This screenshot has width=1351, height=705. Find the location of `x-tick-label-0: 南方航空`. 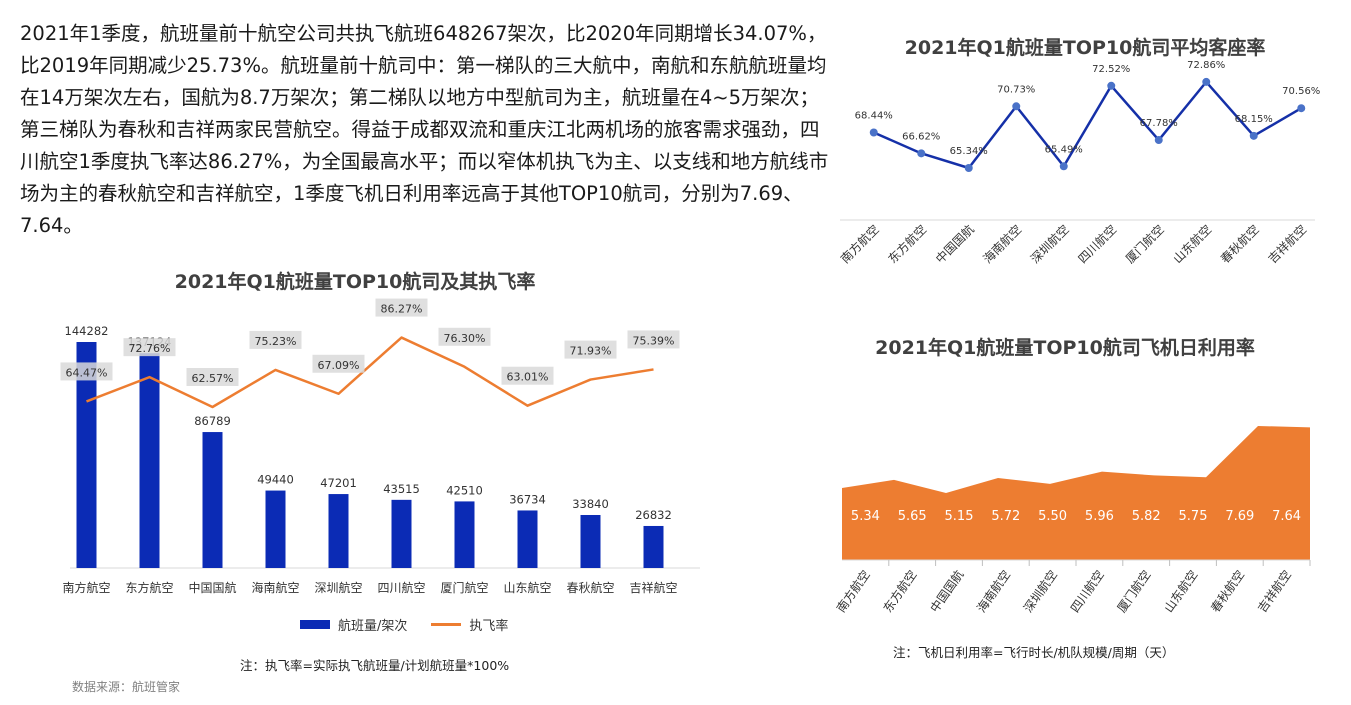

x-tick-label-0: 南方航空 is located at coordinates (86, 587).